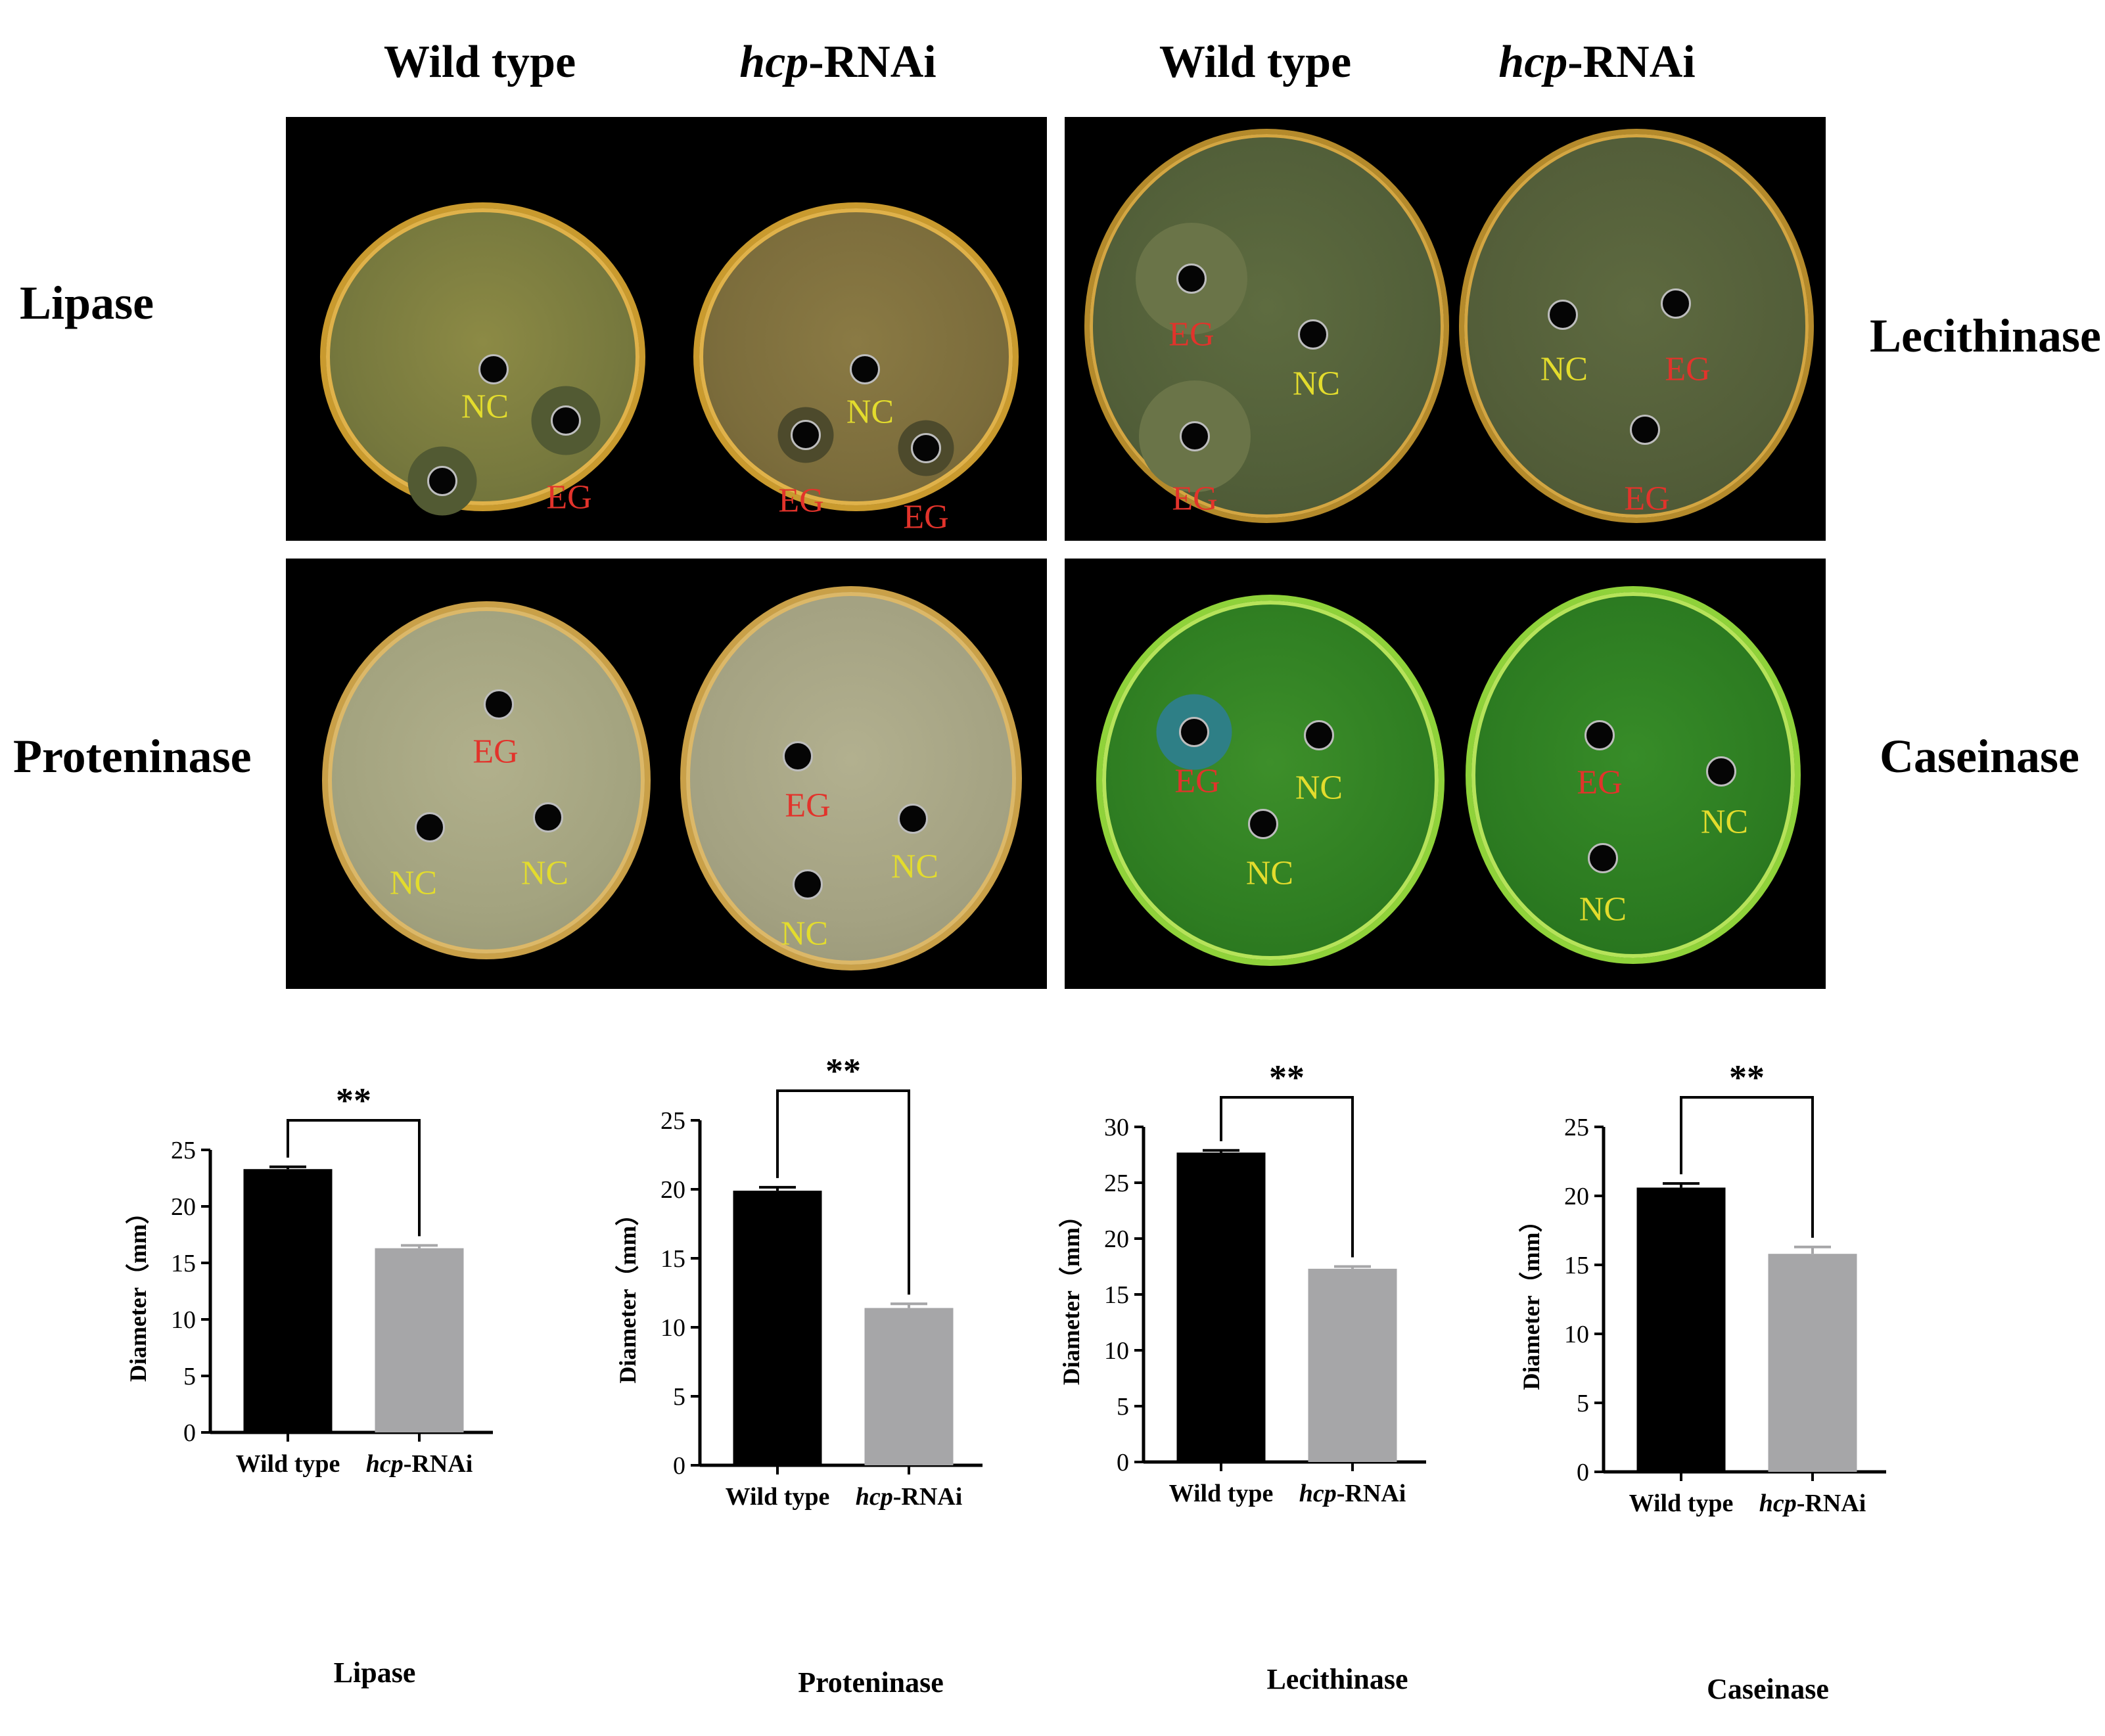  Describe the element at coordinates (482, 371) in the screenshot. I see `dish-lipase-wild-type: NC EG EG` at that location.